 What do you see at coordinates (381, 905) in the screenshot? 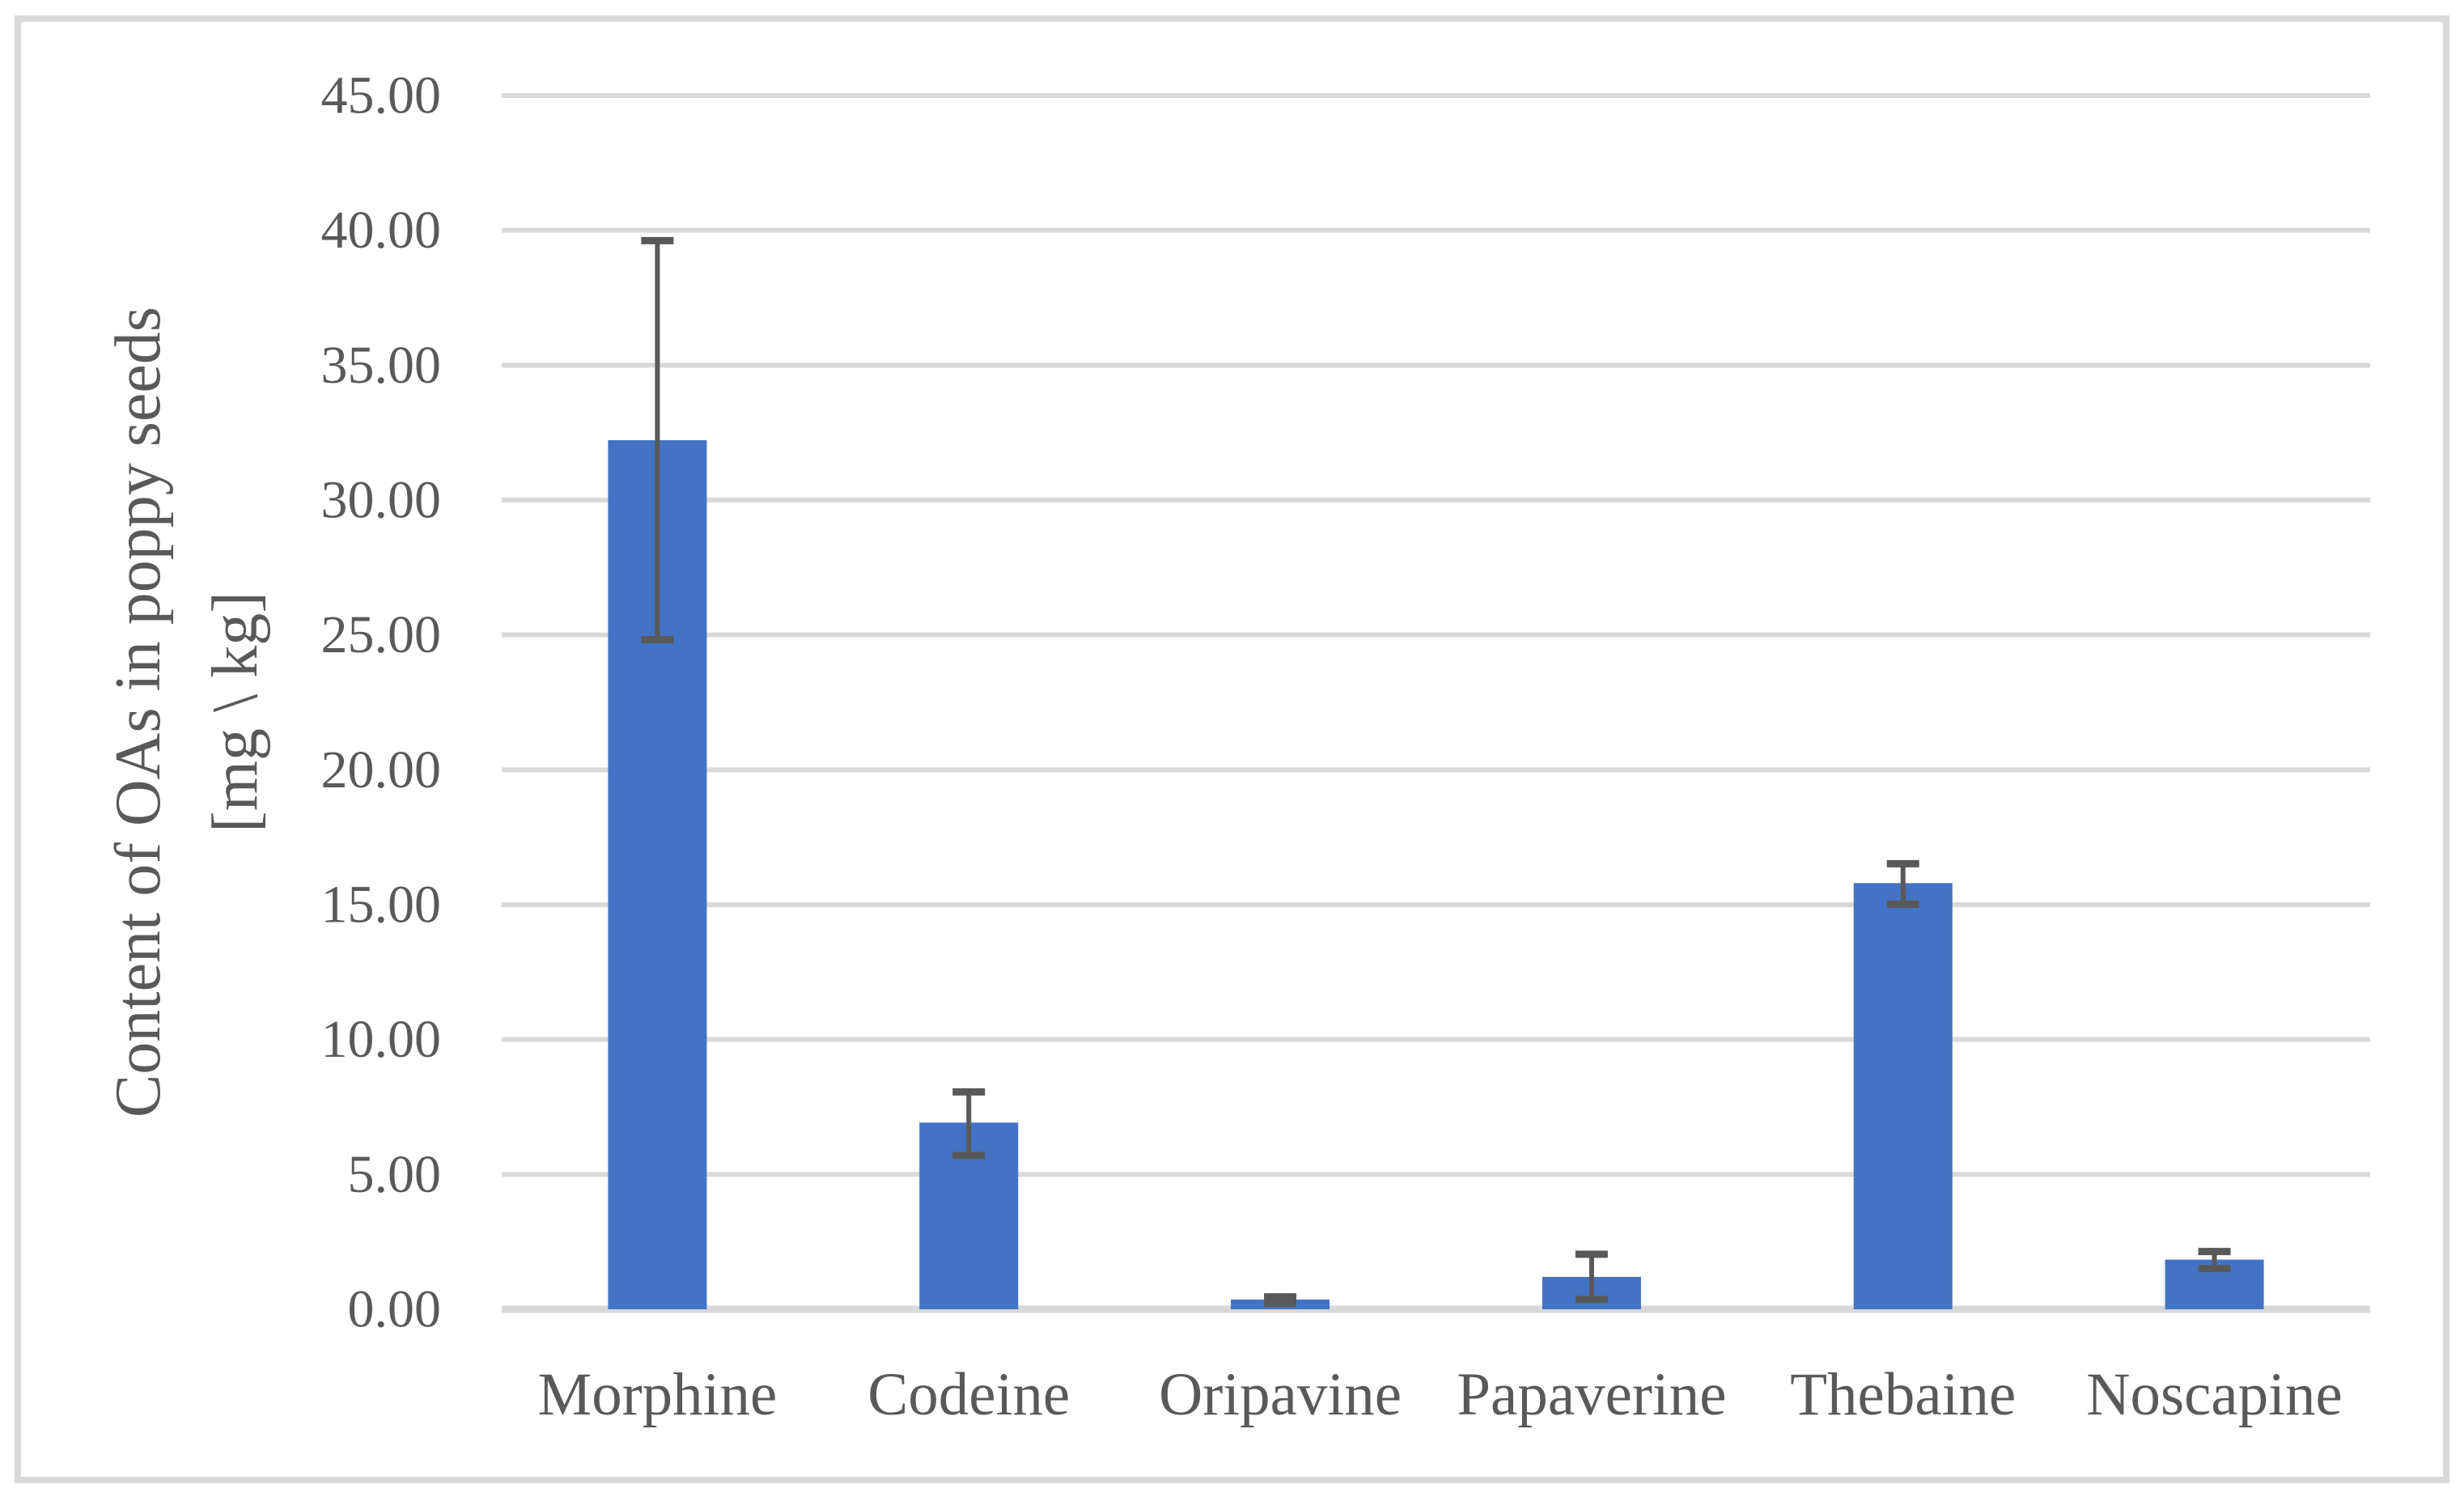
I see `y-tick-label: 15.00` at bounding box center [381, 905].